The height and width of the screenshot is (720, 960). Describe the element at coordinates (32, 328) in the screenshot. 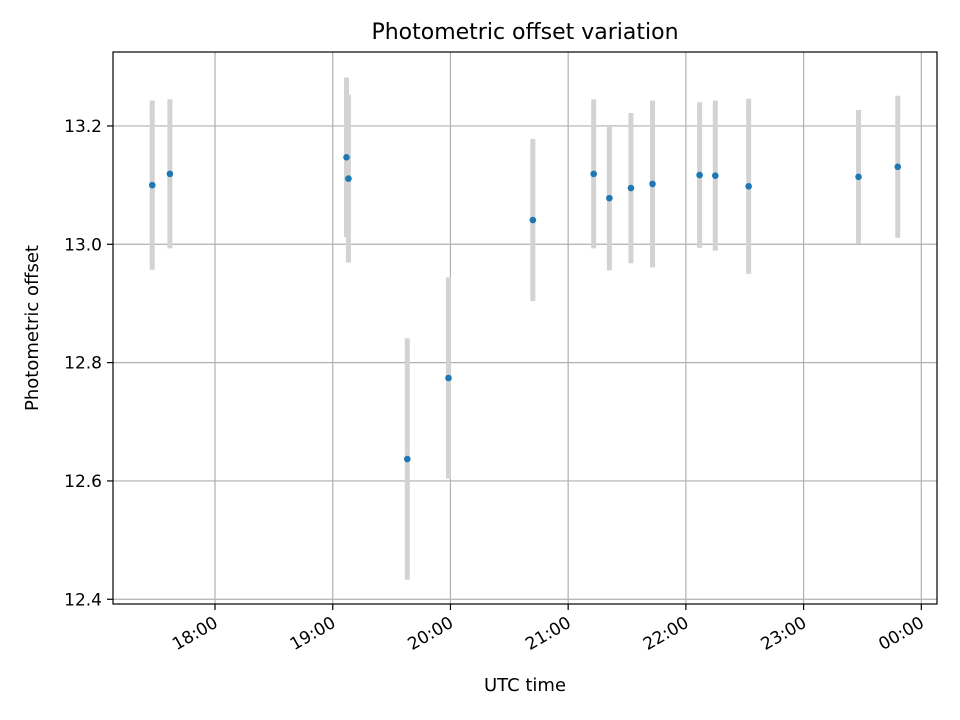

I see `y-axis-label: Photometric offset` at that location.